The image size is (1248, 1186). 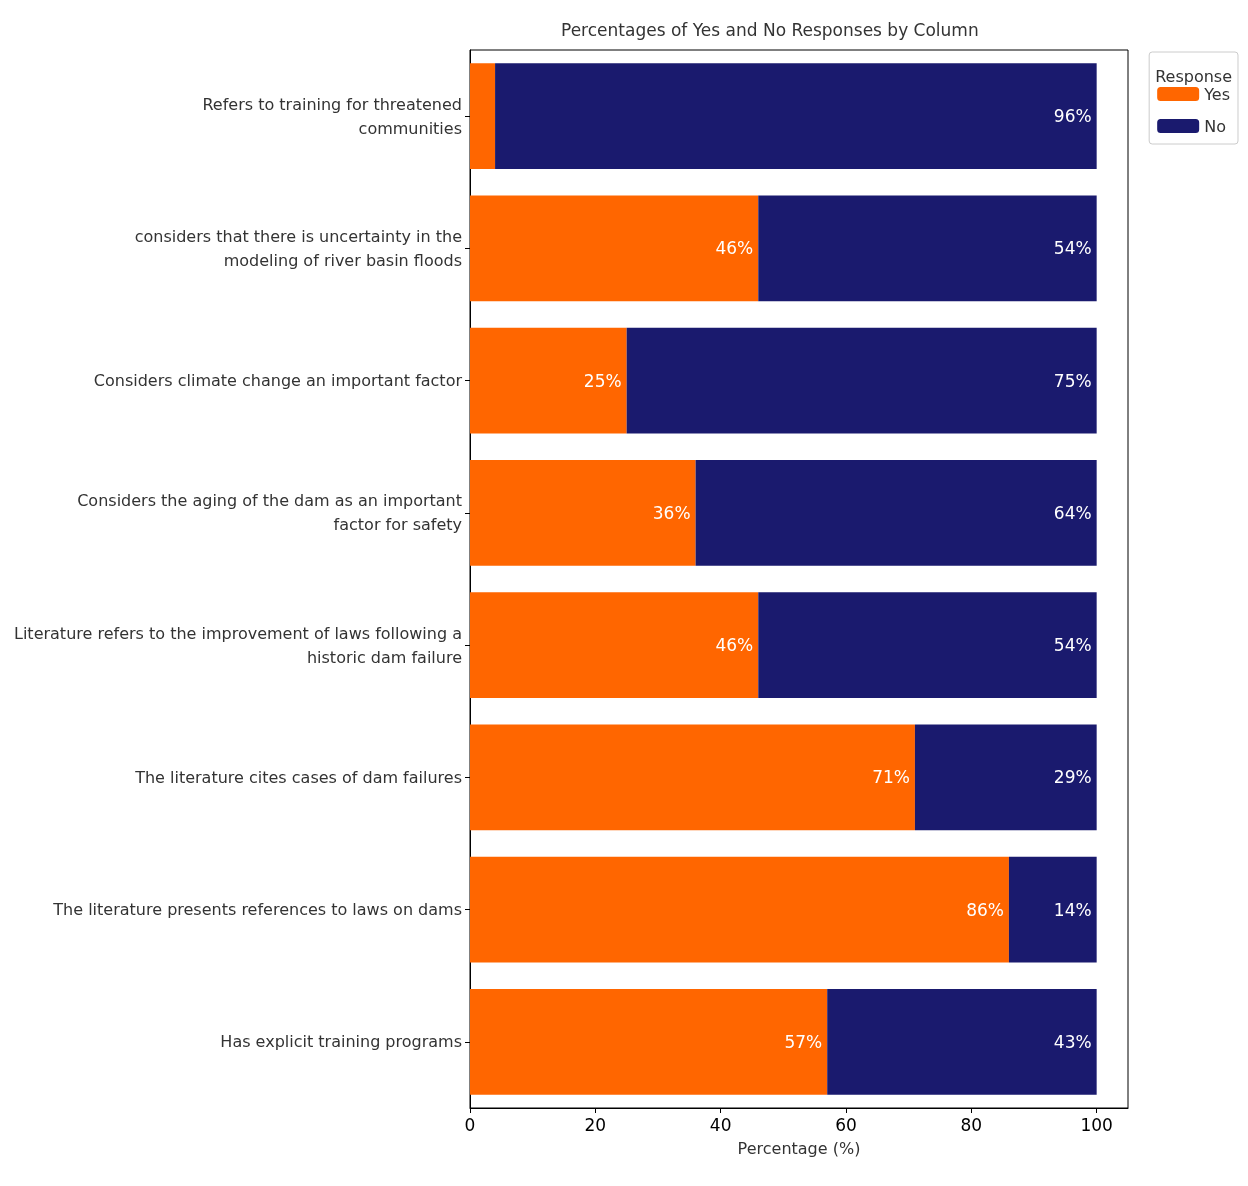 I want to click on x-tick-label: 100, so click(x=1096, y=1124).